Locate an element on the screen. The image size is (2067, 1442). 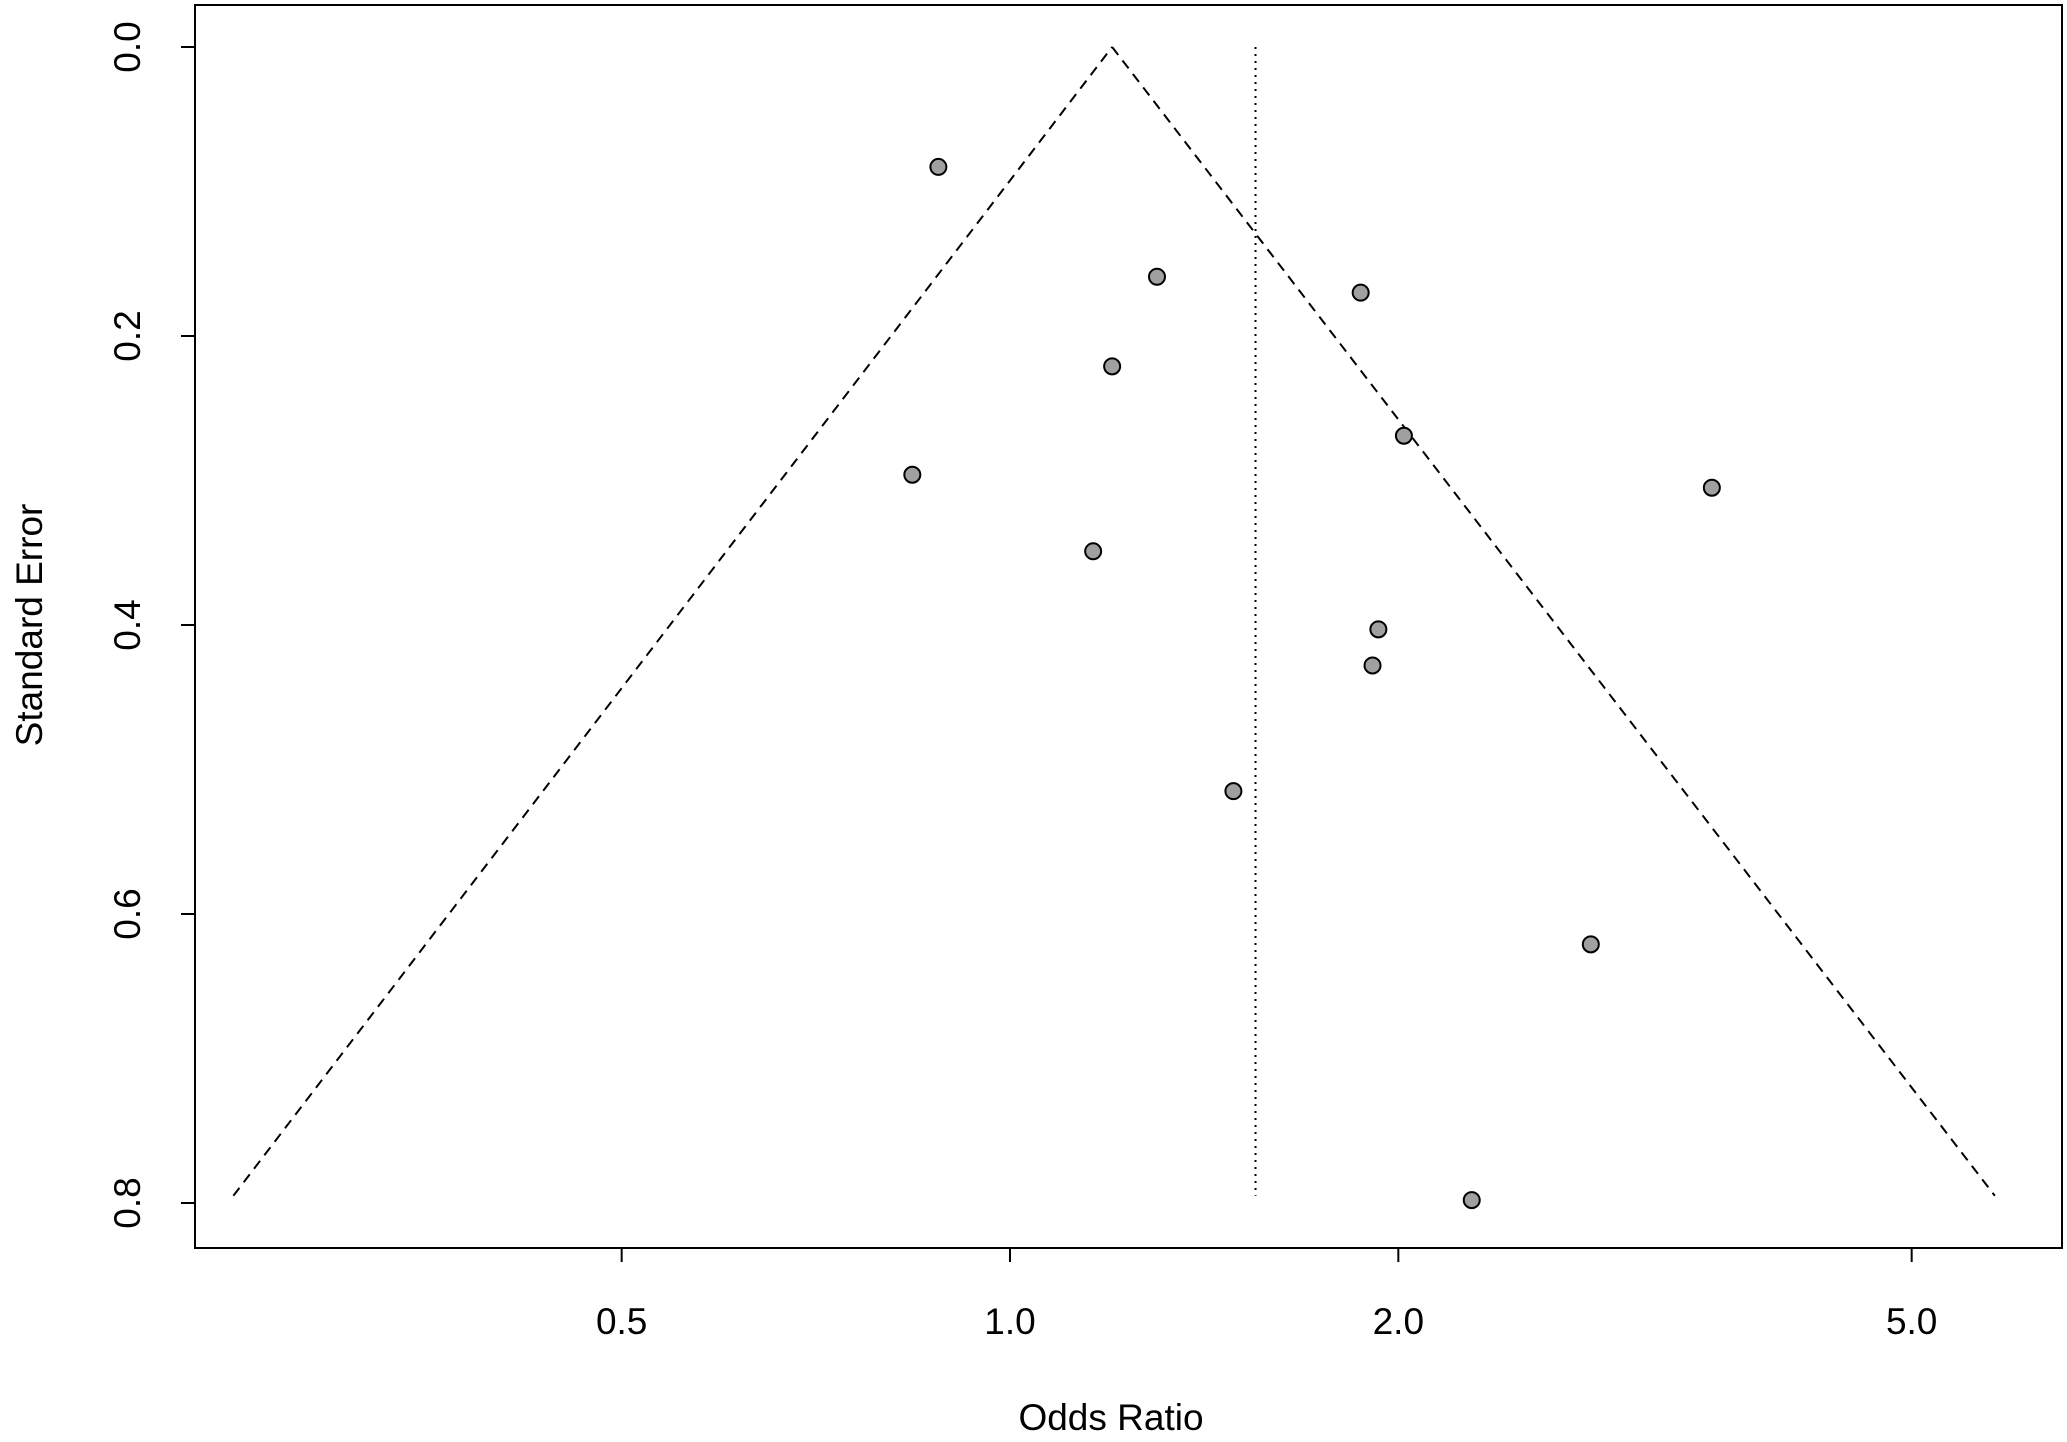
y-tick-label: 0.8 is located at coordinates (127, 1202).